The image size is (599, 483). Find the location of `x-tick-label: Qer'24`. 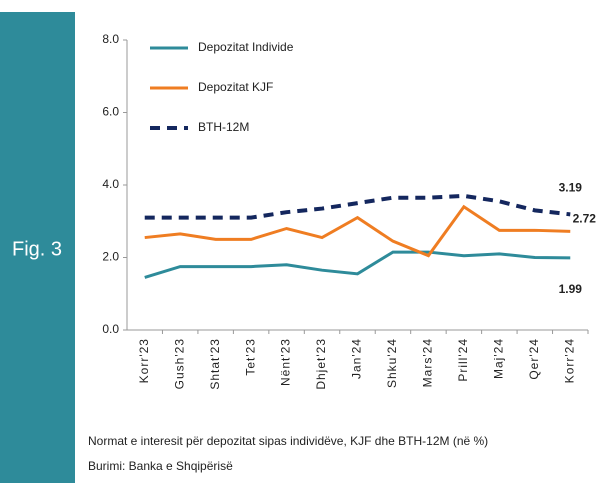

x-tick-label: Qer'24 is located at coordinates (534, 359).